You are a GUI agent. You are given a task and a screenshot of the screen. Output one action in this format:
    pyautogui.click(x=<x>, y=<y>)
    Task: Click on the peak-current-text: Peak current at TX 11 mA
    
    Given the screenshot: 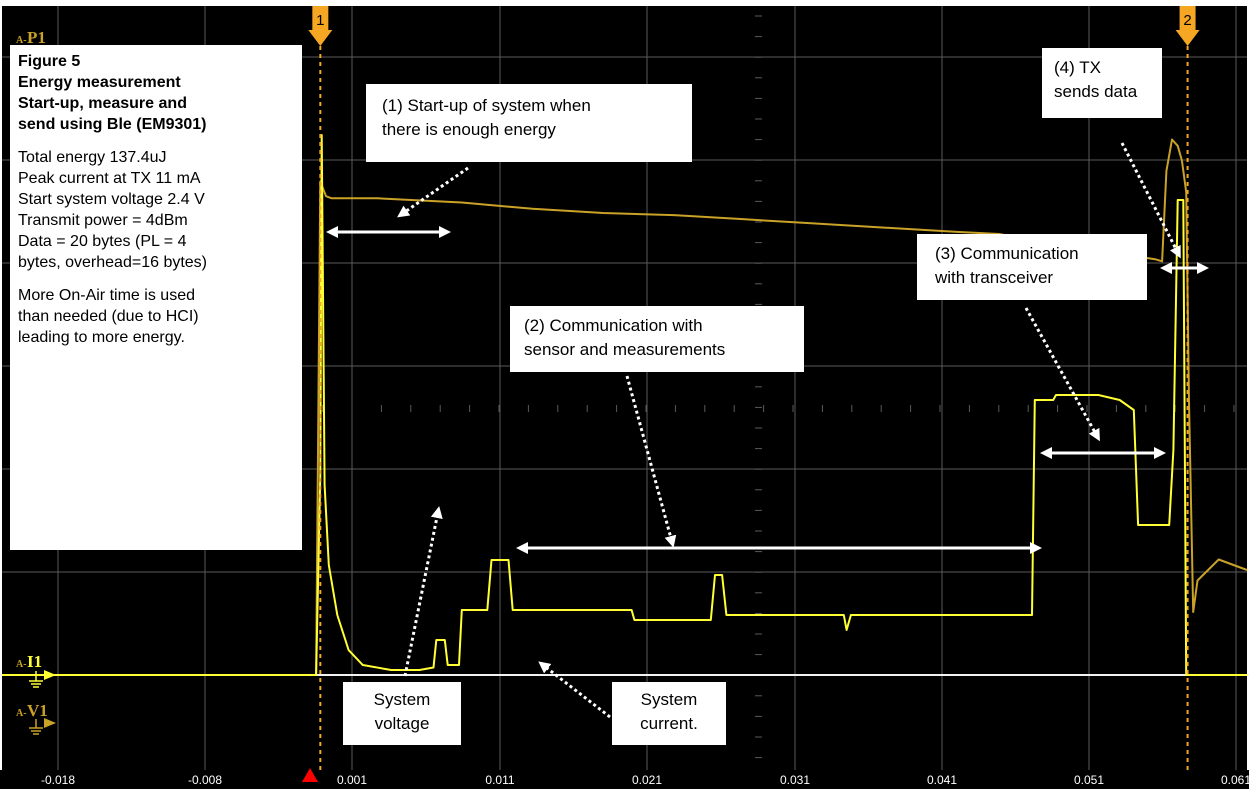 What is the action you would take?
    pyautogui.click(x=109, y=178)
    